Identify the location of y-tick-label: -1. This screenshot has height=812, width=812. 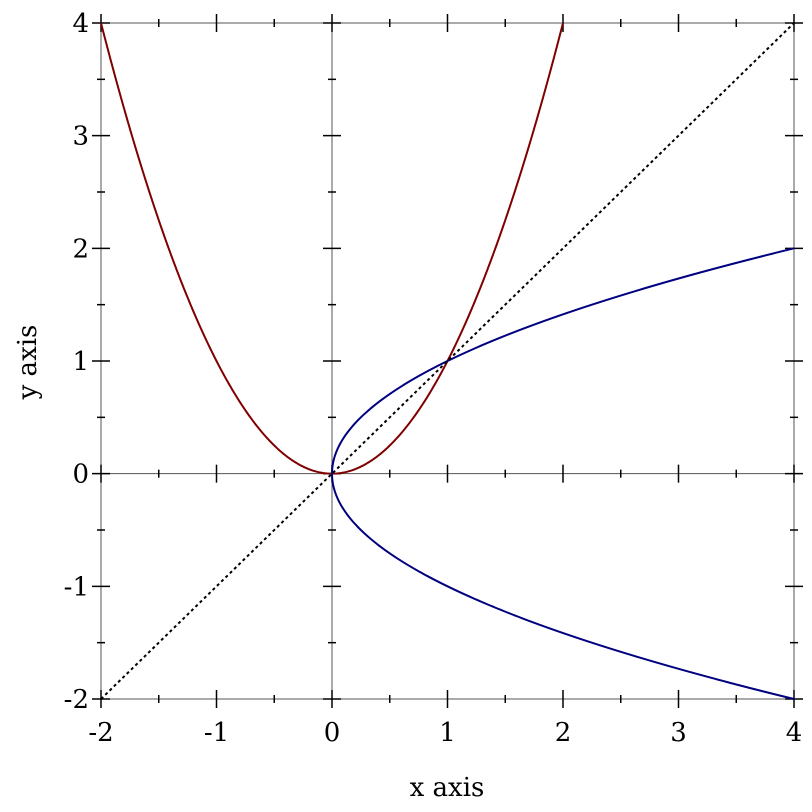
(76, 587).